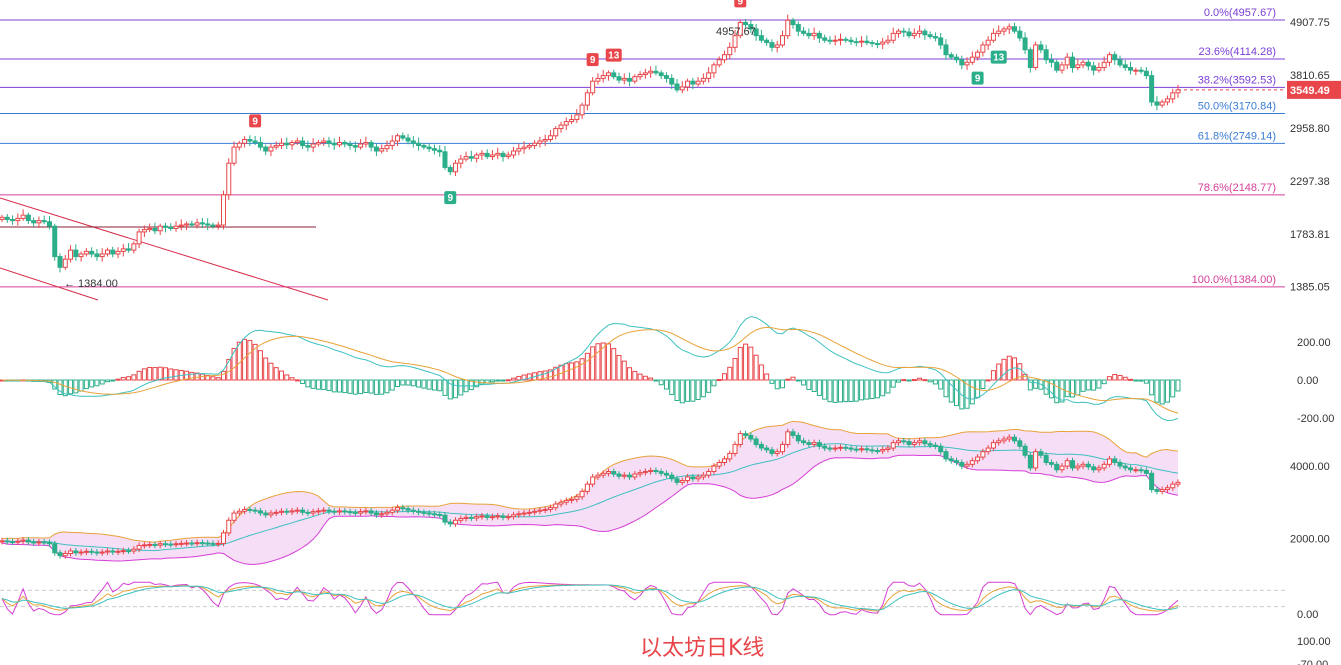  What do you see at coordinates (1315, 419) in the screenshot?
I see `macd-tick-label: -200.00` at bounding box center [1315, 419].